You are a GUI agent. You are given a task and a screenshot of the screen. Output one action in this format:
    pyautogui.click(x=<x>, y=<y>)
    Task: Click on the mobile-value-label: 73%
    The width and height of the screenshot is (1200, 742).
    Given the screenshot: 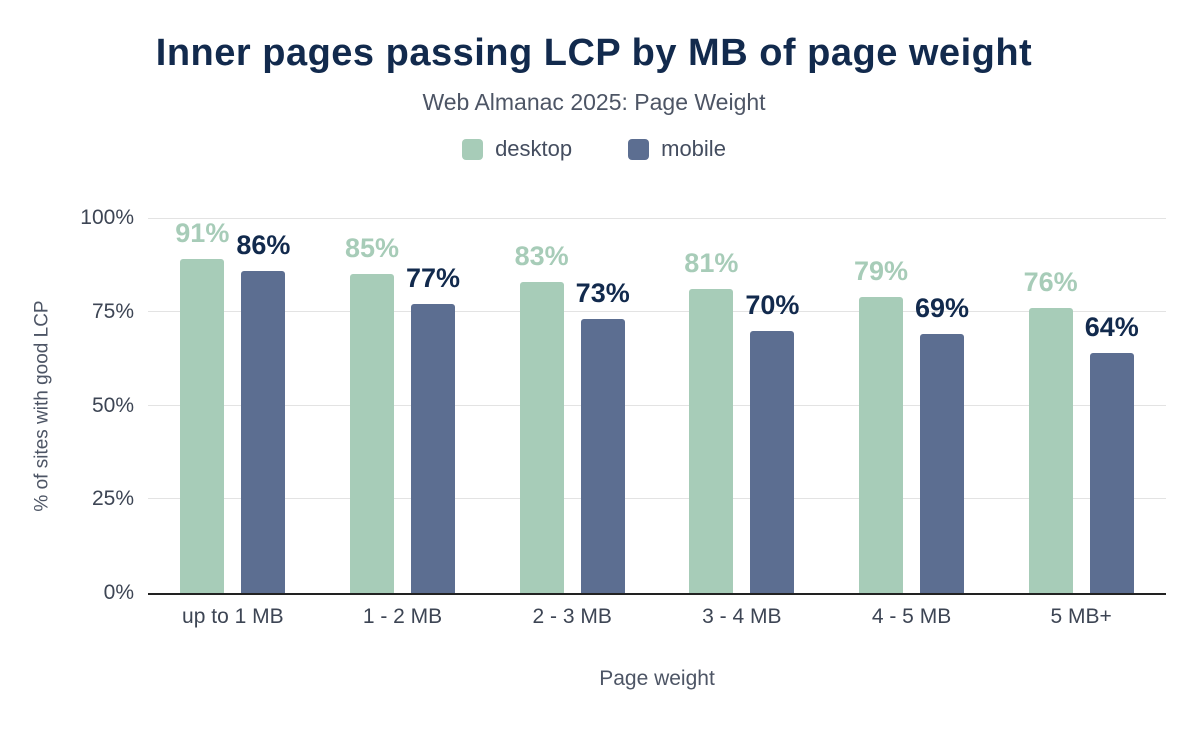 What is the action you would take?
    pyautogui.click(x=602, y=293)
    